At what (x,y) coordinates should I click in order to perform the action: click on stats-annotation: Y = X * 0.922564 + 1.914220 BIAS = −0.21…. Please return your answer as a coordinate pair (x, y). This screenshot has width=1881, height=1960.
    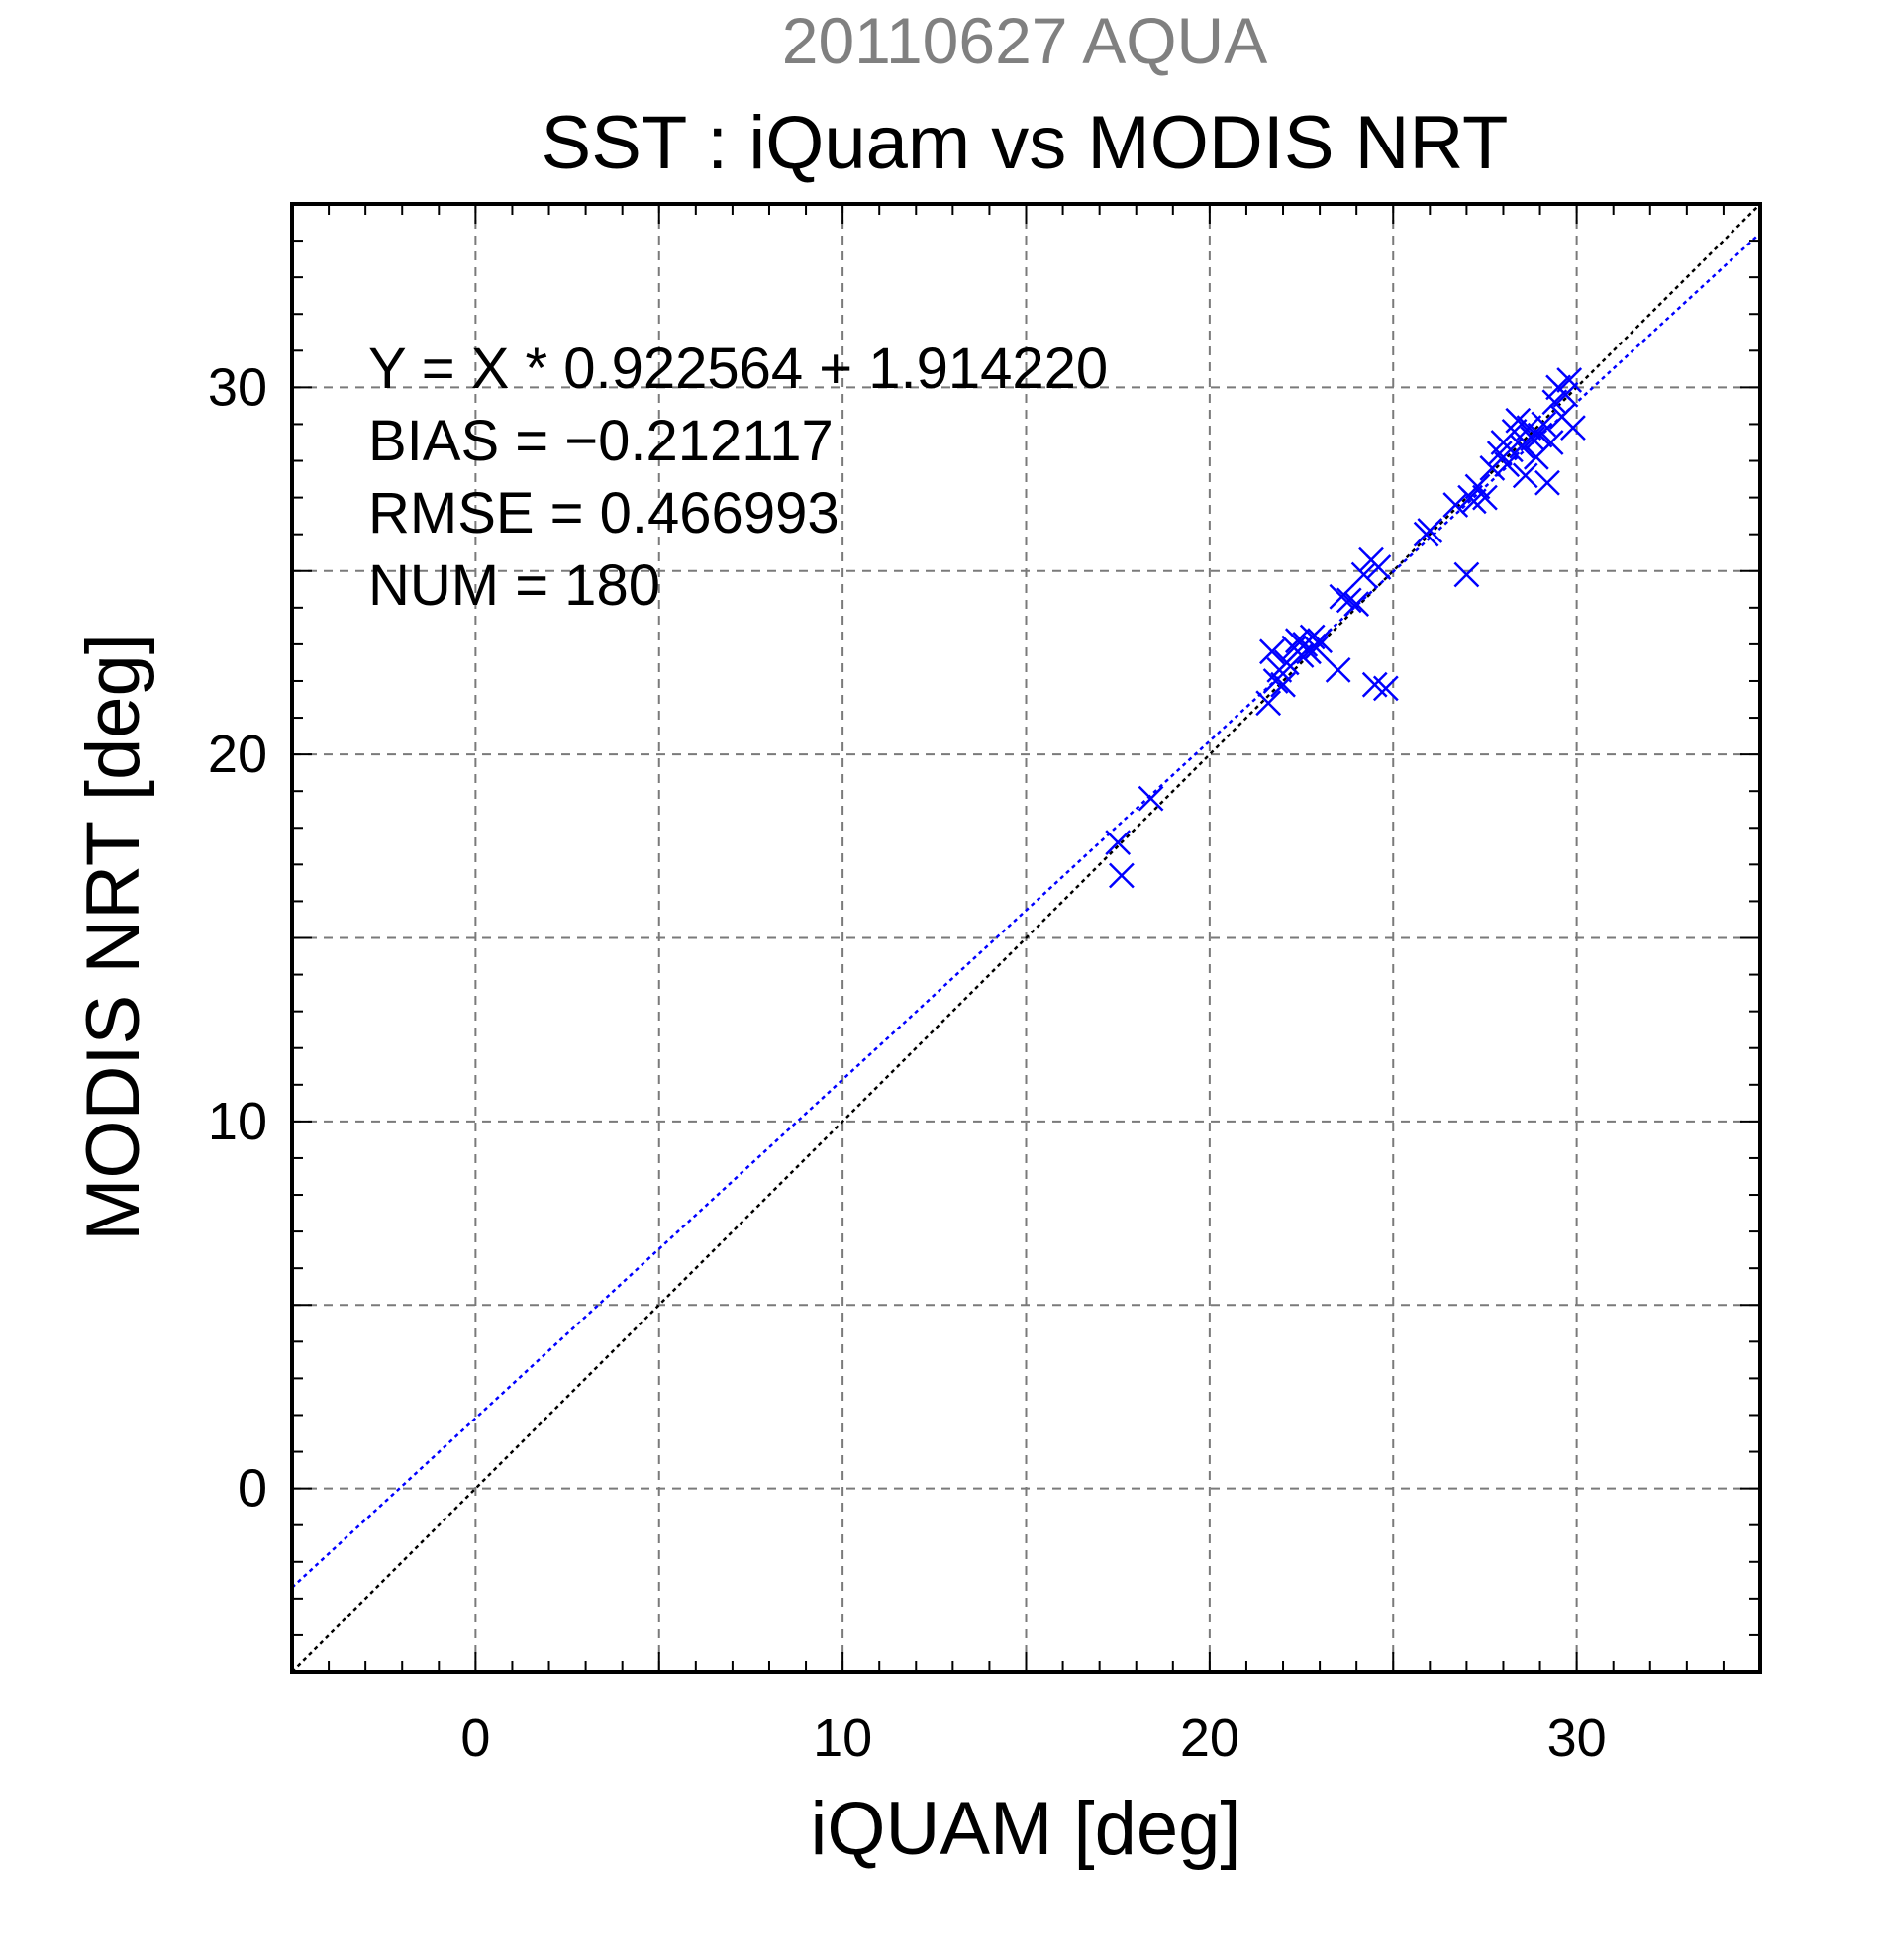
    Looking at the image, I should click on (738, 477).